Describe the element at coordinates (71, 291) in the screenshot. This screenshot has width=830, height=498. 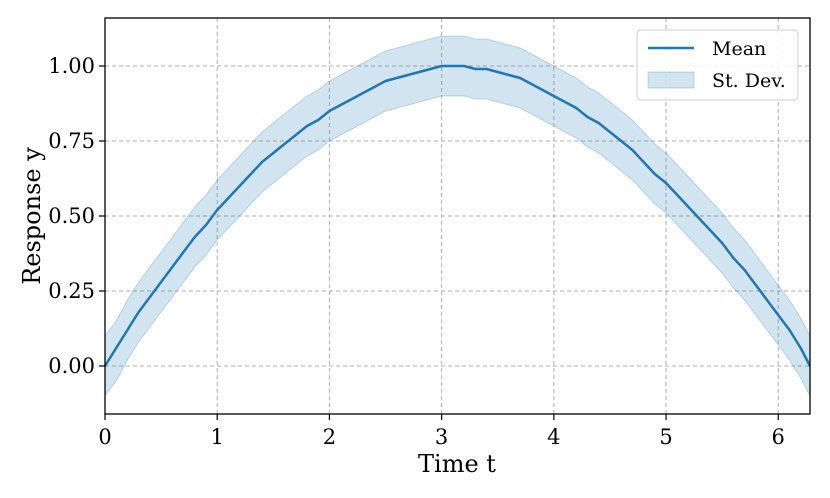
I see `y-tick-label: 0.25` at that location.